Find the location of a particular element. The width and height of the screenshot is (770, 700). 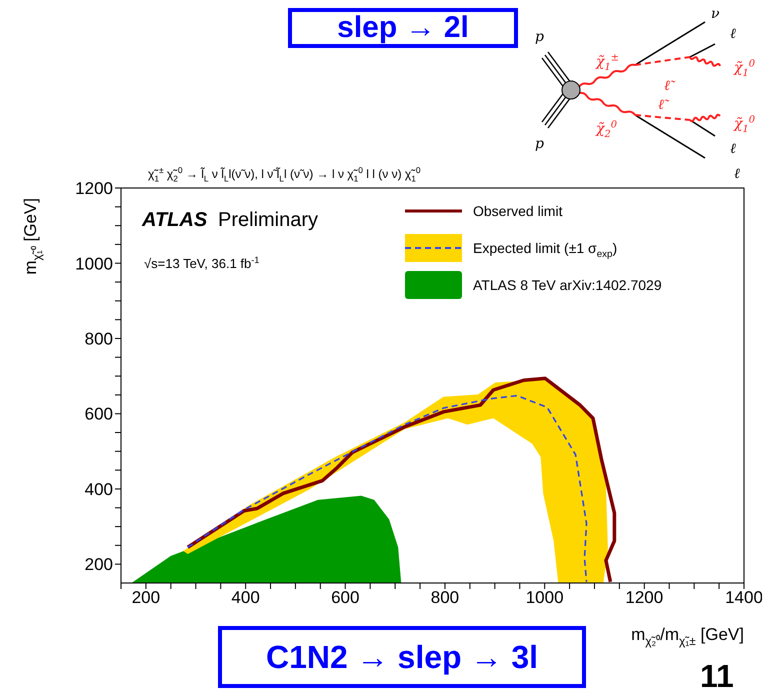

y-tick-label: 1000 is located at coordinates (94, 264).